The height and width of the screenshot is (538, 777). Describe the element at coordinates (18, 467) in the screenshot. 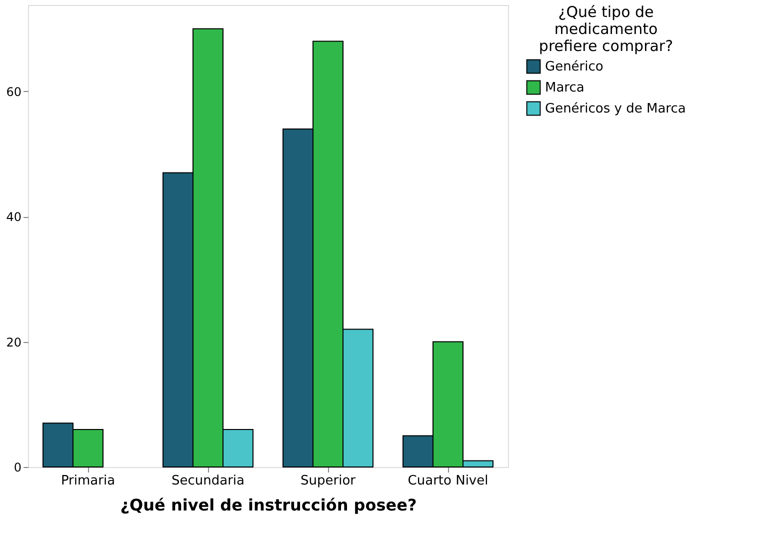

I see `y-tick-label: 0` at that location.